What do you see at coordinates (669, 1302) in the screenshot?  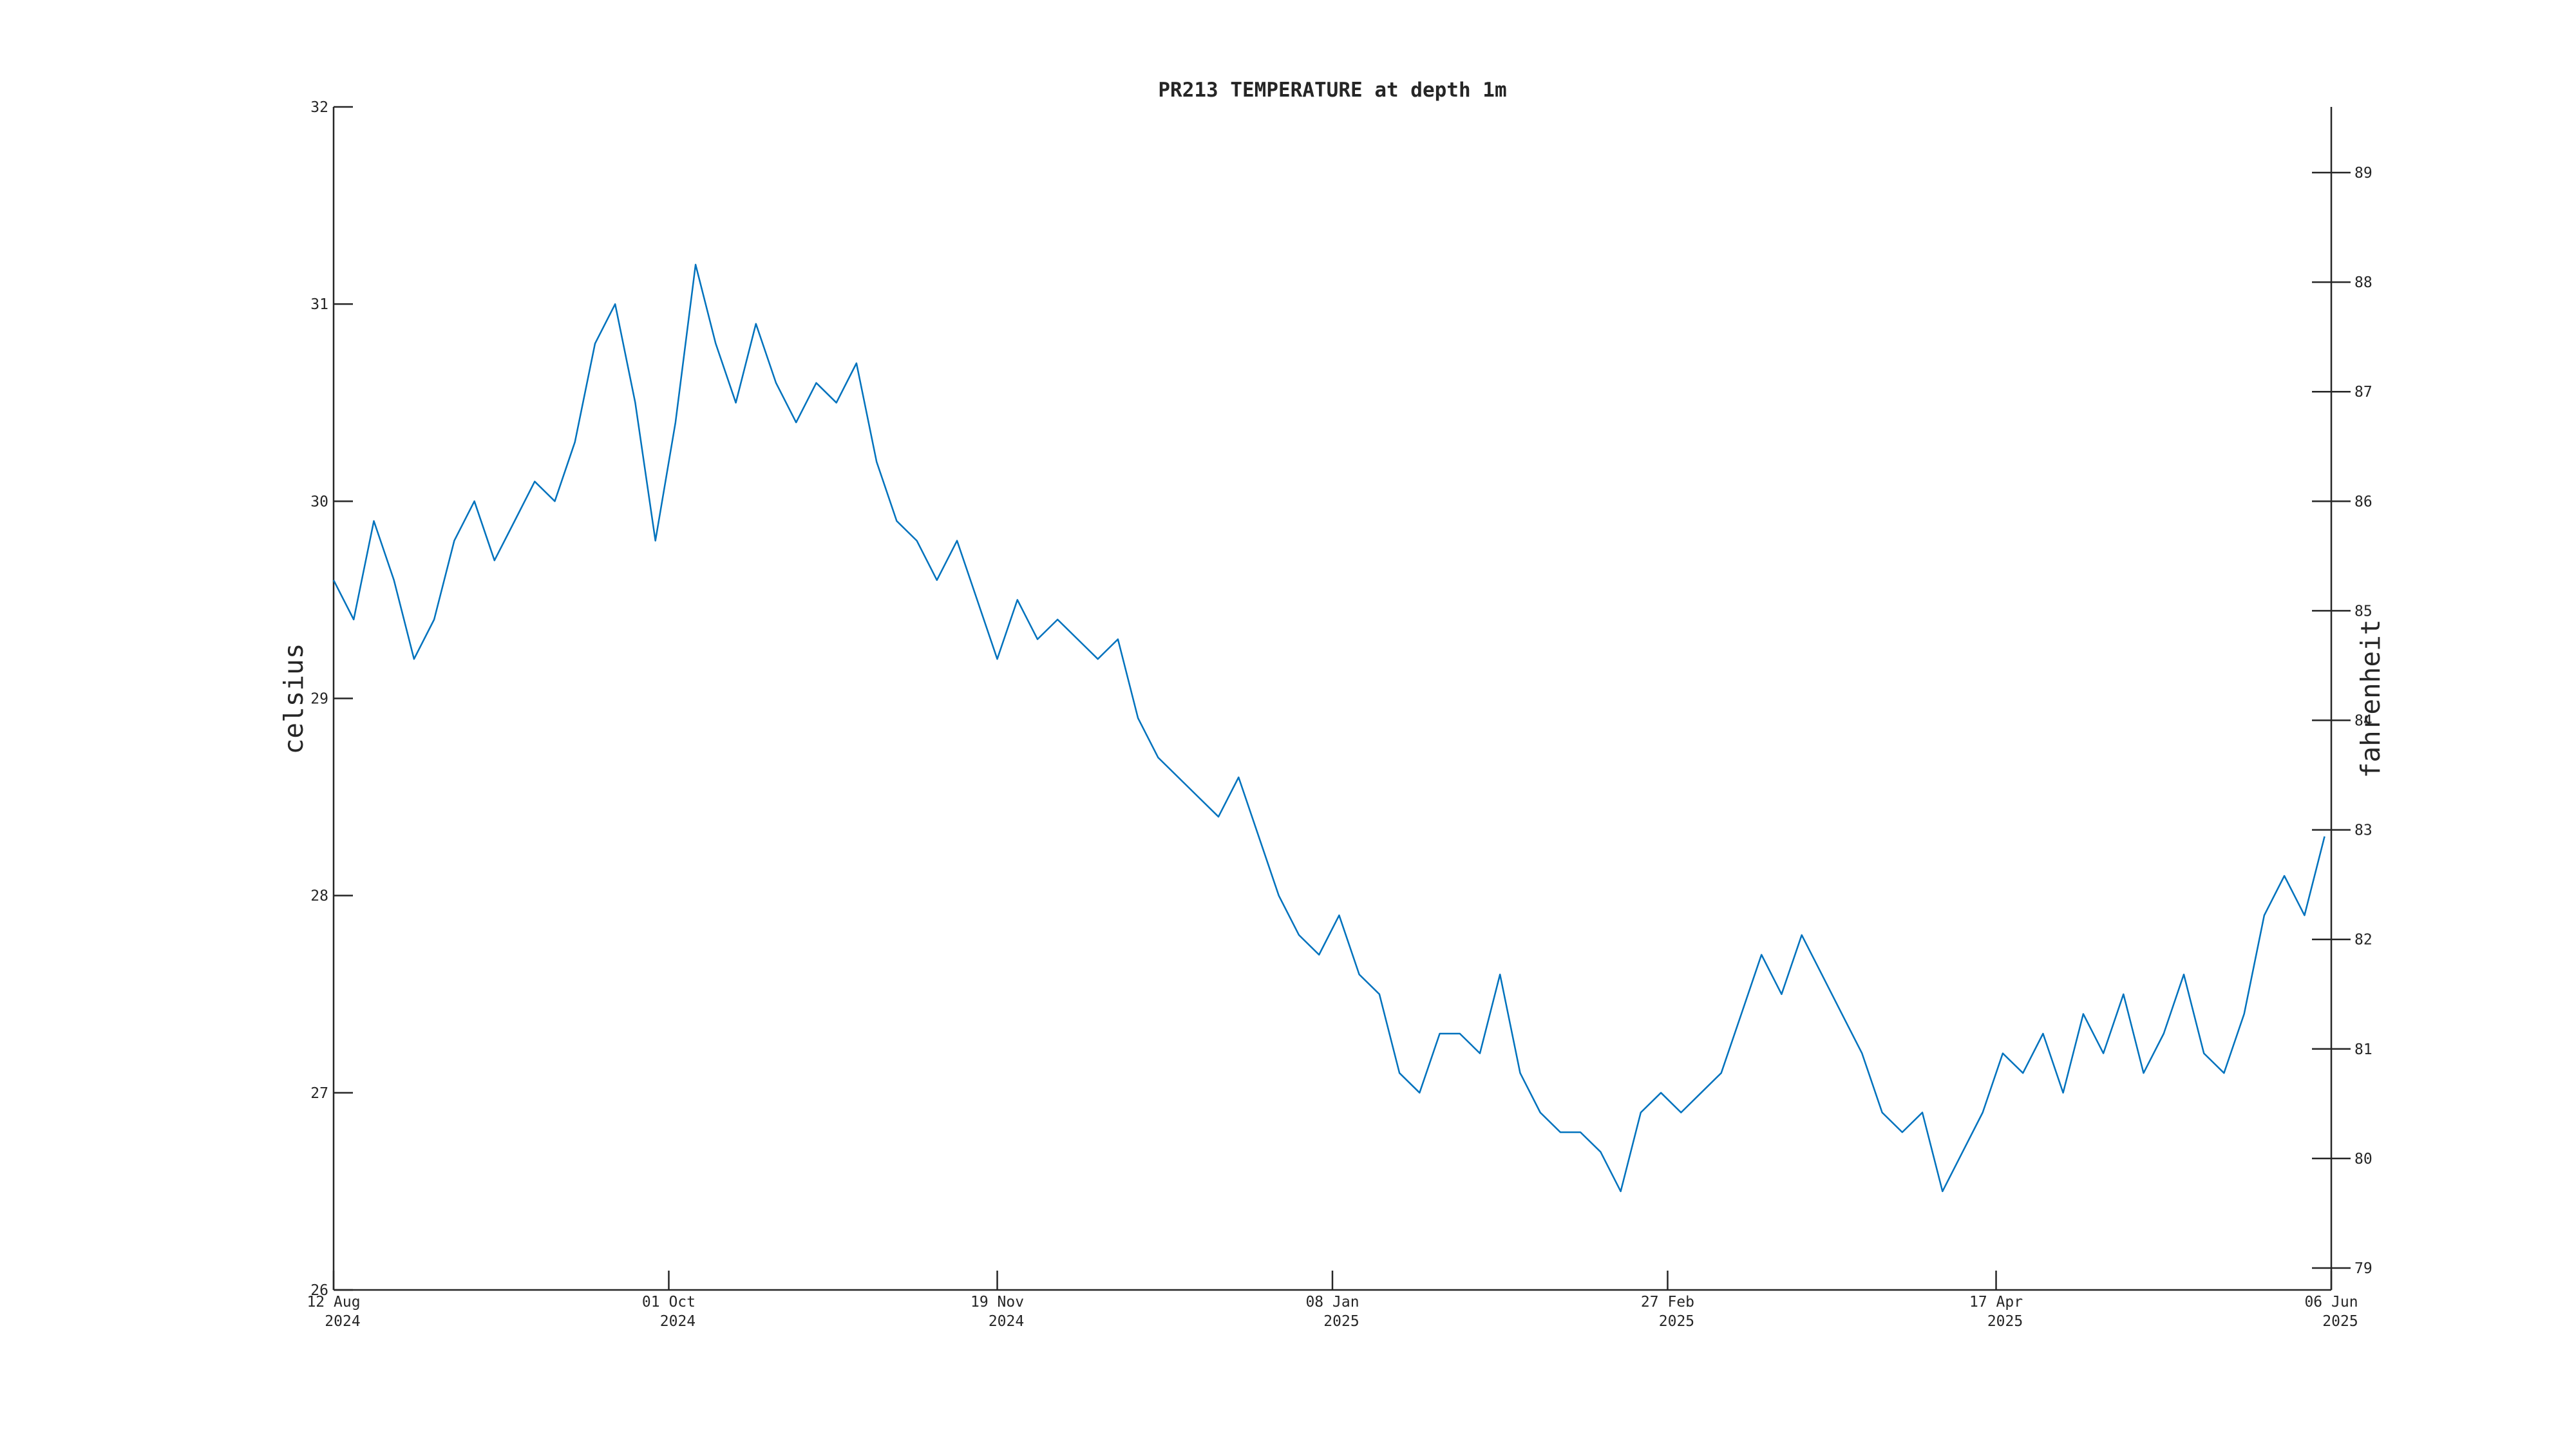 I see `x-tick-label: 01 Oct` at bounding box center [669, 1302].